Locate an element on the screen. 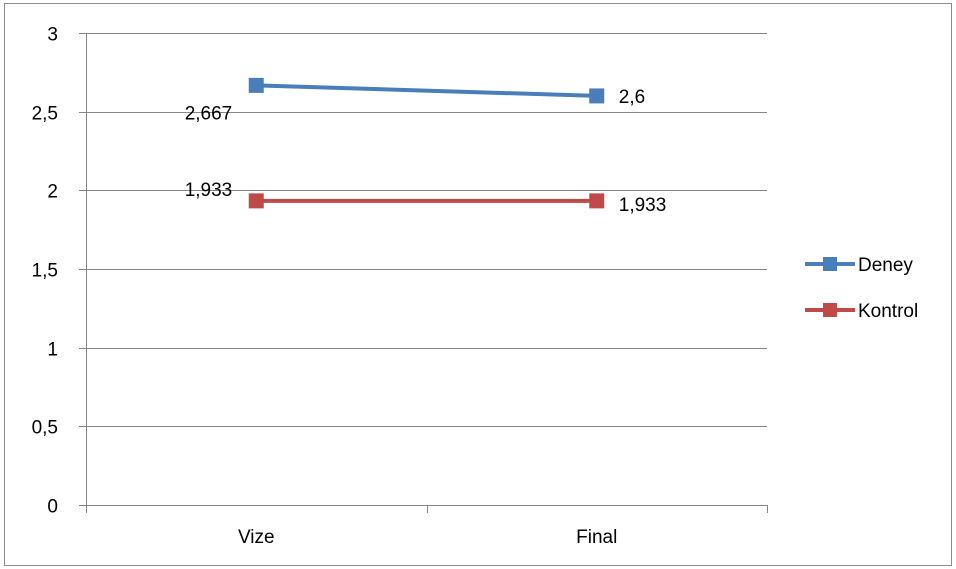 The image size is (956, 569). y-tick-label: 1 is located at coordinates (52, 350).